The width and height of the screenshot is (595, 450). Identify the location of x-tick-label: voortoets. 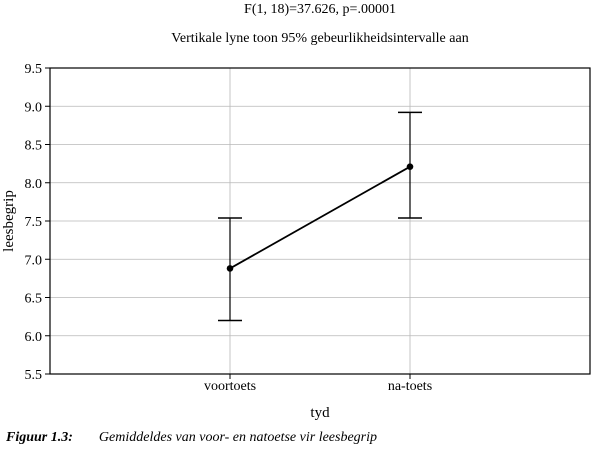
(230, 386).